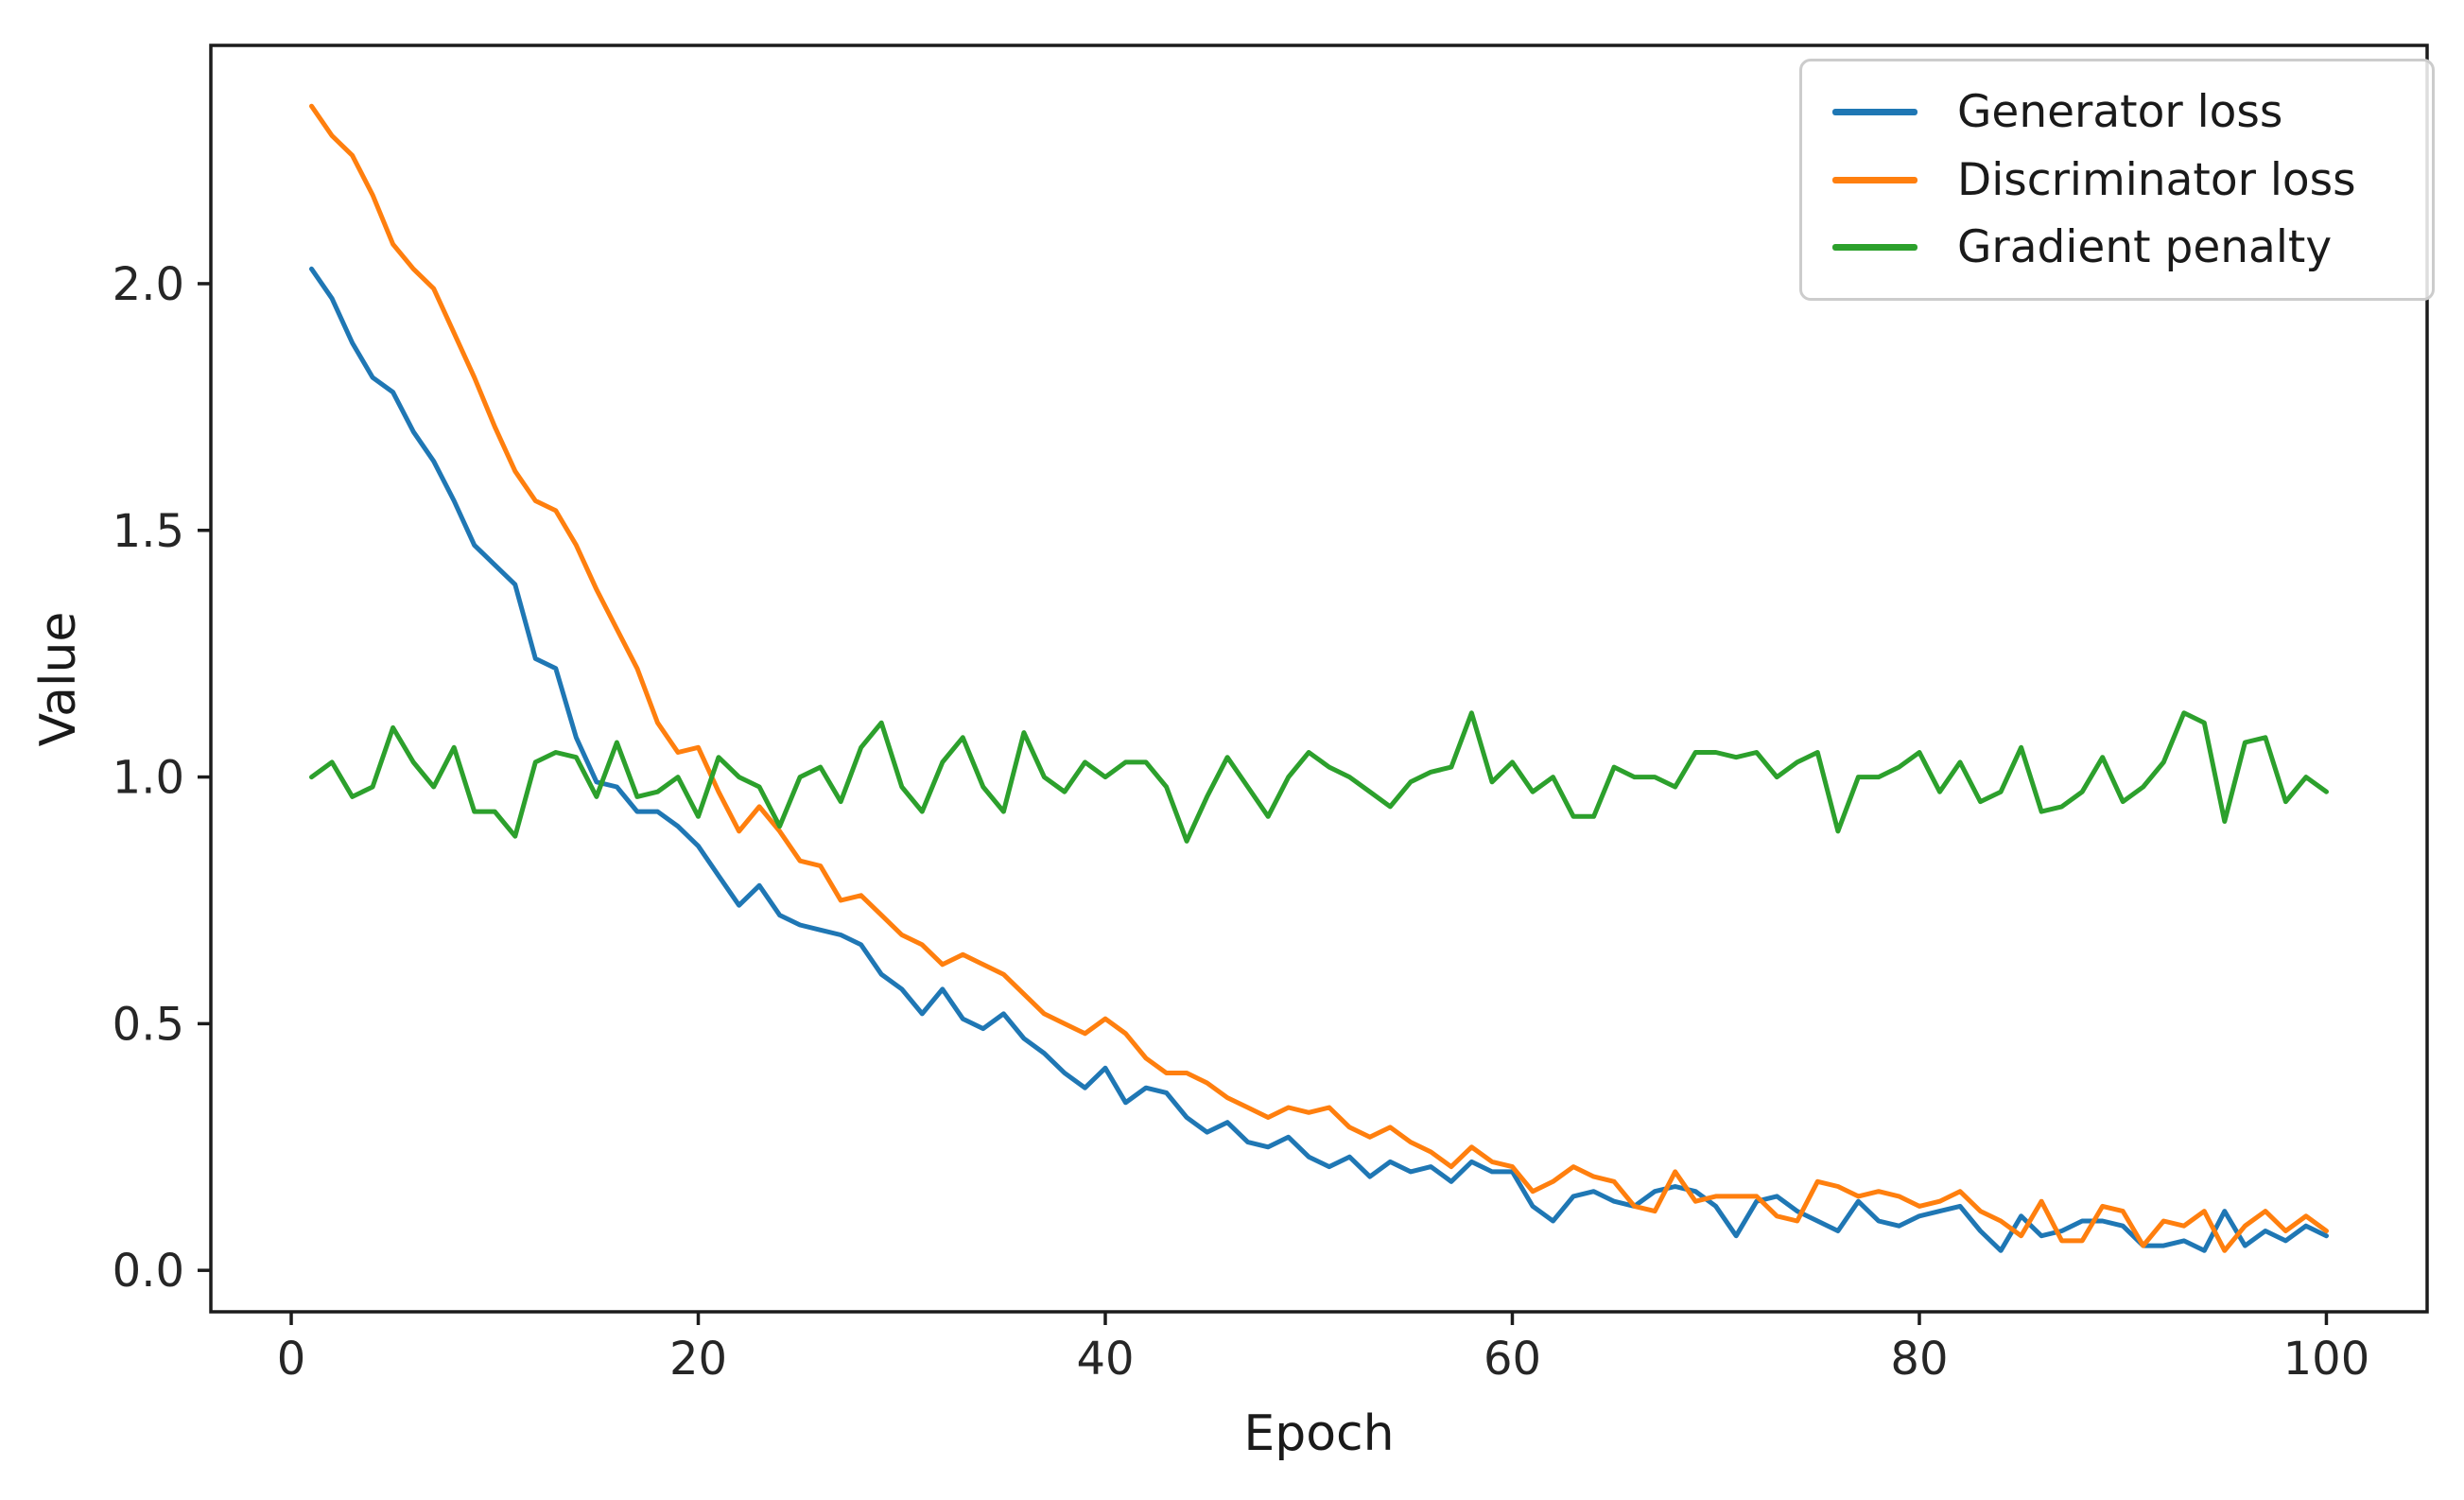 This screenshot has height=1500, width=2464. What do you see at coordinates (148, 778) in the screenshot?
I see `y-tick-label: 1.0` at bounding box center [148, 778].